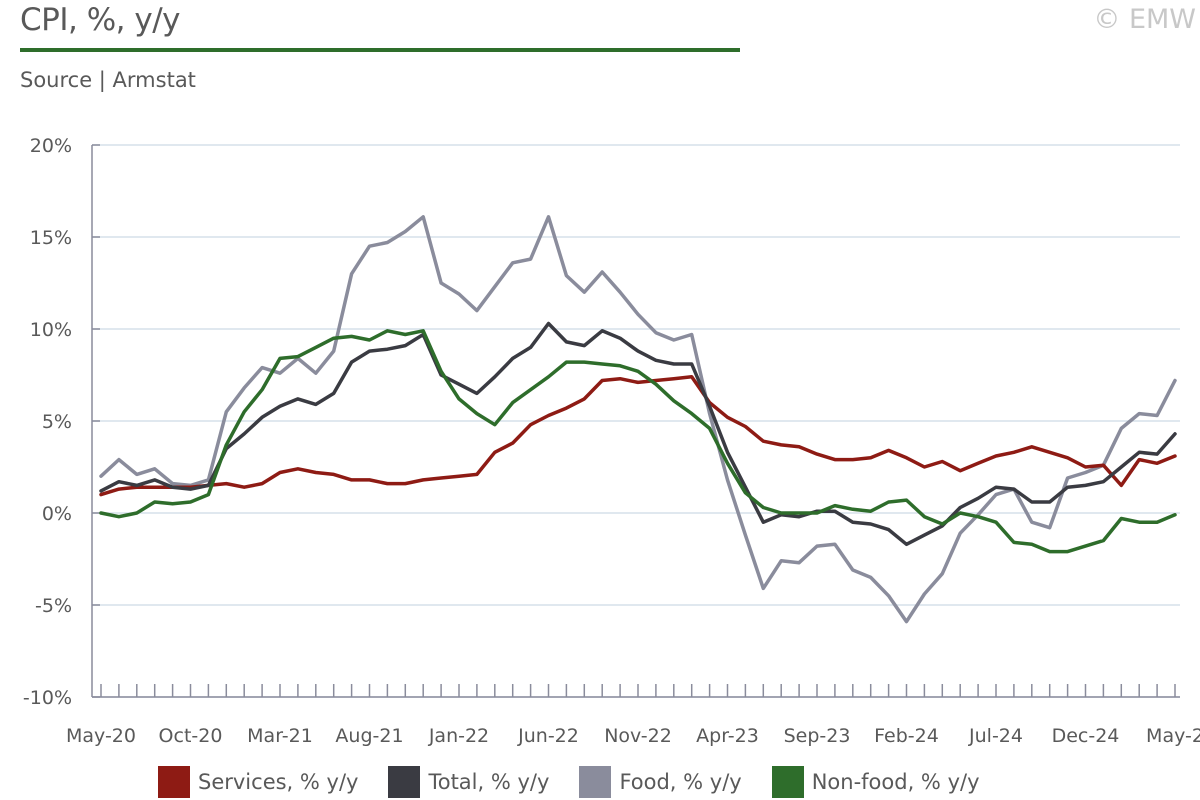 Image resolution: width=1200 pixels, height=800 pixels. I want to click on legend-label: Non-food, % y/y, so click(895, 782).